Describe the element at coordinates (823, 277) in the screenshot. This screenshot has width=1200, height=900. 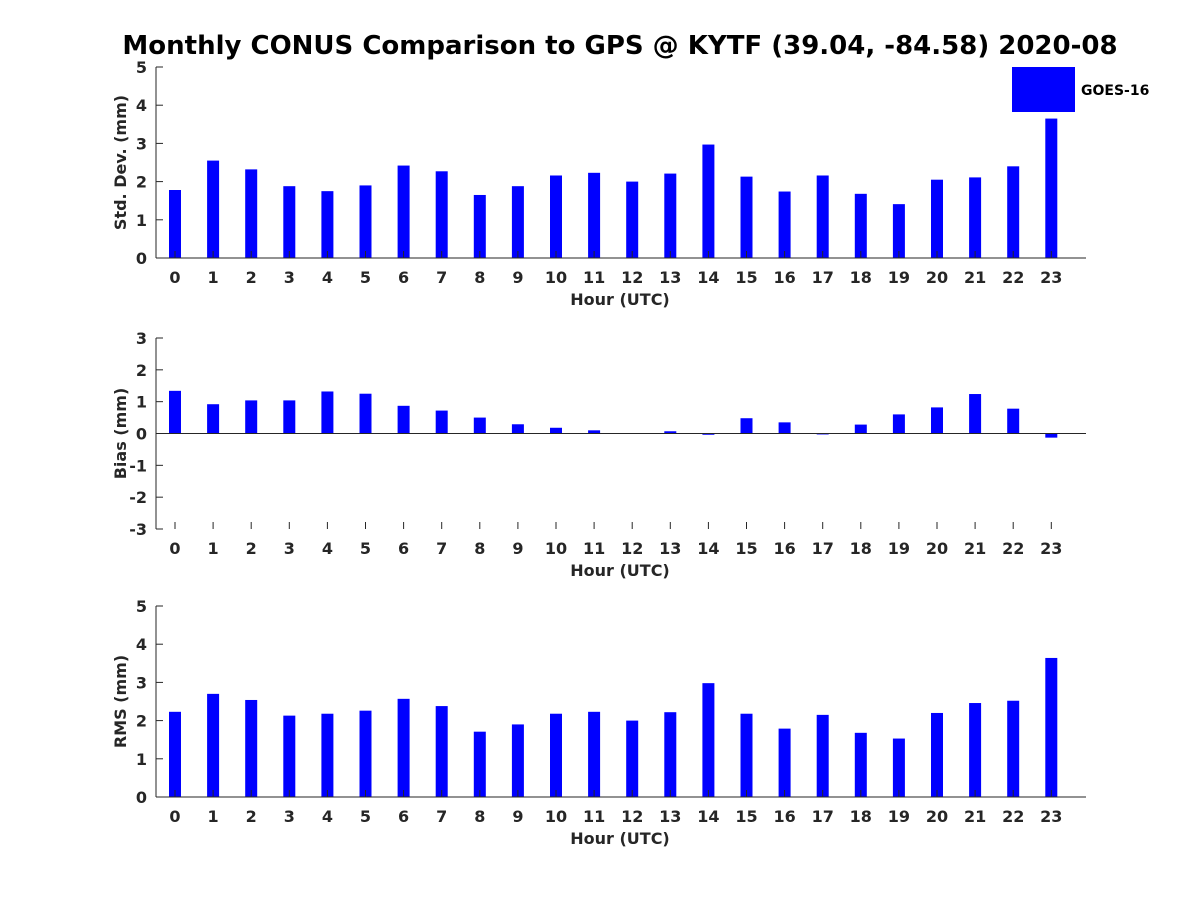
I see `std-dev-x-tick-label: 17` at that location.